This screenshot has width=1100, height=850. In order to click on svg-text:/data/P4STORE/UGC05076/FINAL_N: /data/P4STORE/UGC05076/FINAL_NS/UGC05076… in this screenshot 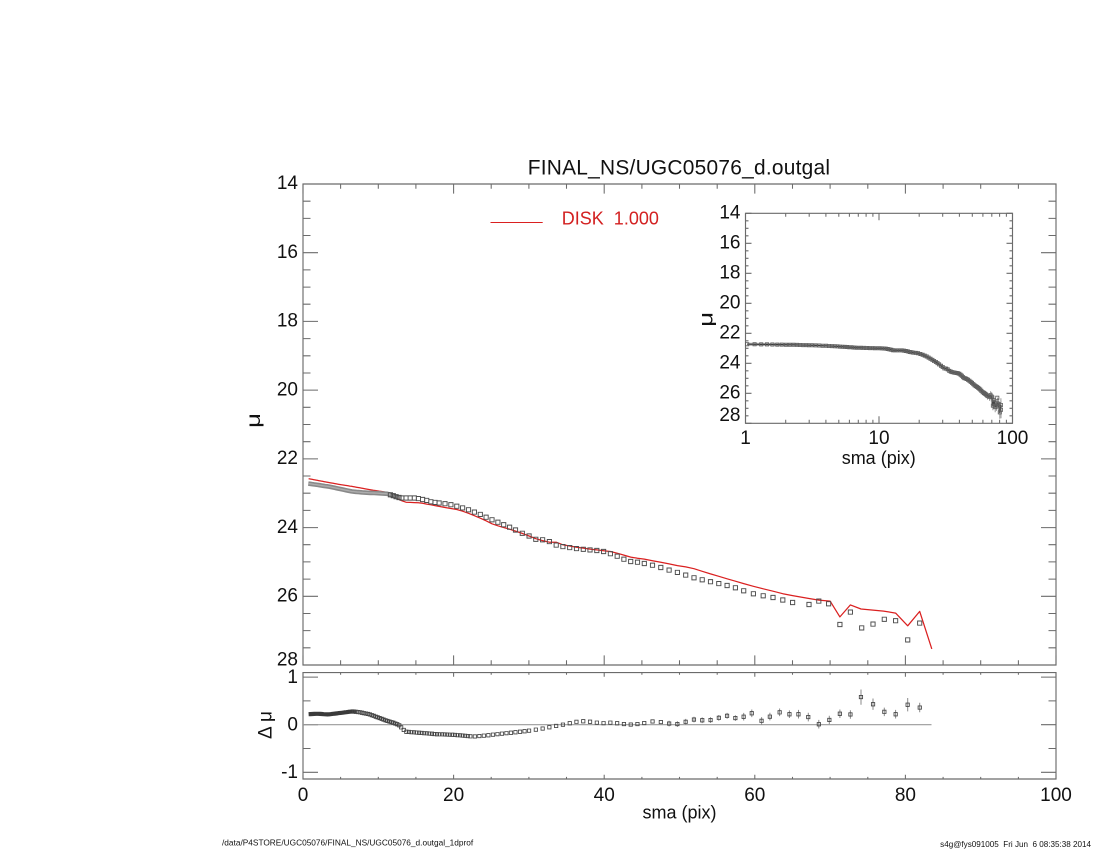, I will do `click(348, 843)`.